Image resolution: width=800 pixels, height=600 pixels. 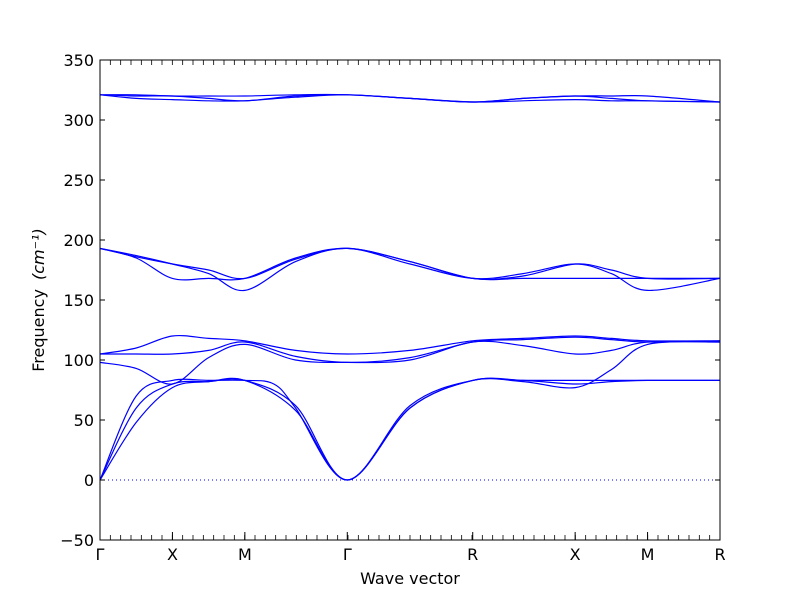 I want to click on y-axis-label-group: Frequency (cm⁻¹), so click(x=38, y=299).